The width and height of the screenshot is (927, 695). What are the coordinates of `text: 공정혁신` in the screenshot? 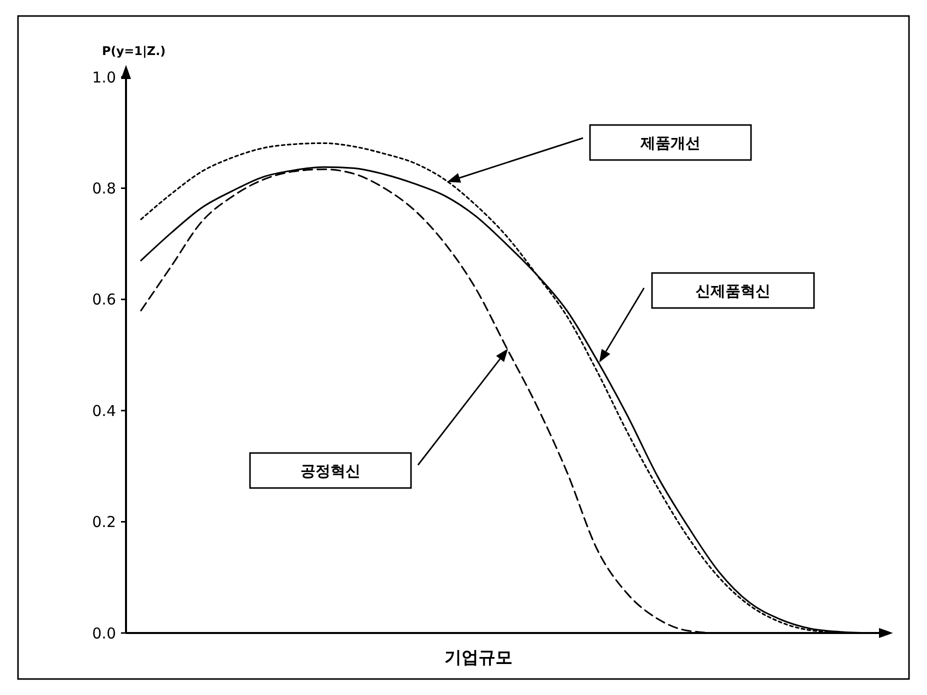 It's located at (330, 471).